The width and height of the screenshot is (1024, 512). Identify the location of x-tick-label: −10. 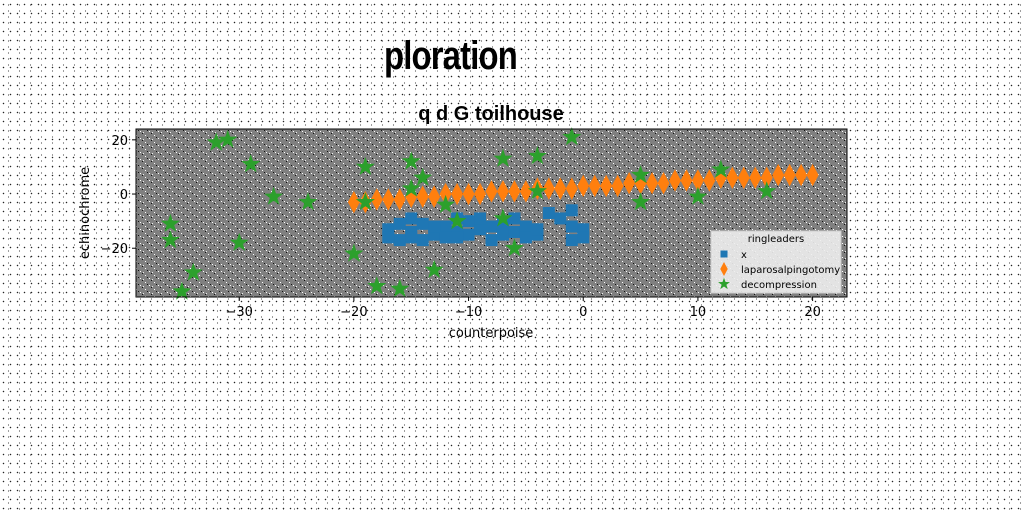
(468, 312).